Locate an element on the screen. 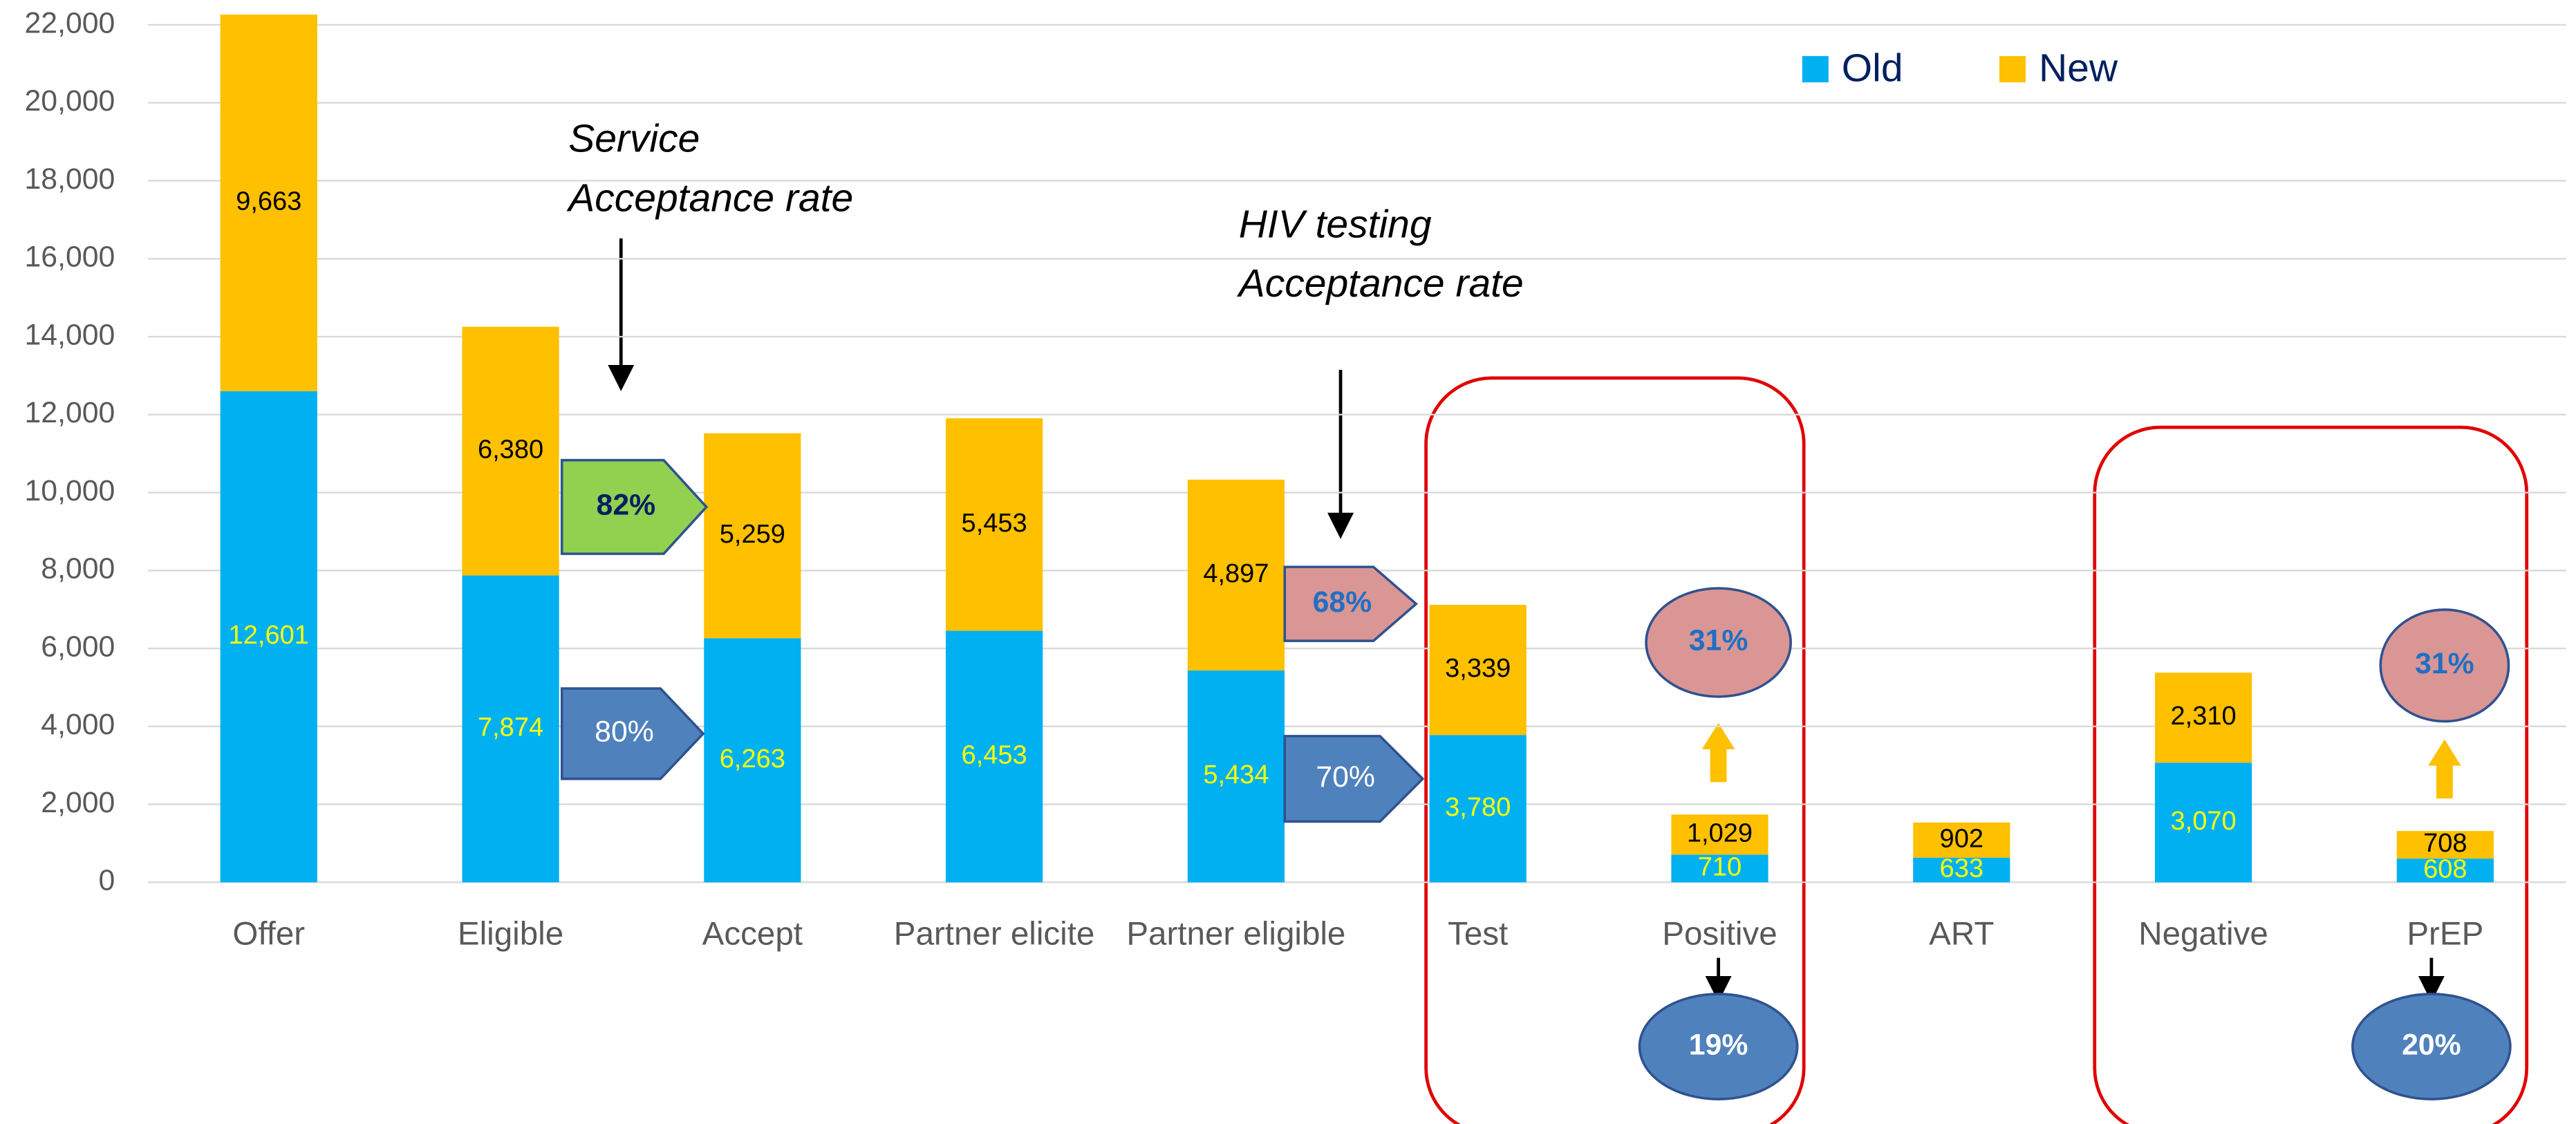  y-tick-label: 12,000 is located at coordinates (70, 412).